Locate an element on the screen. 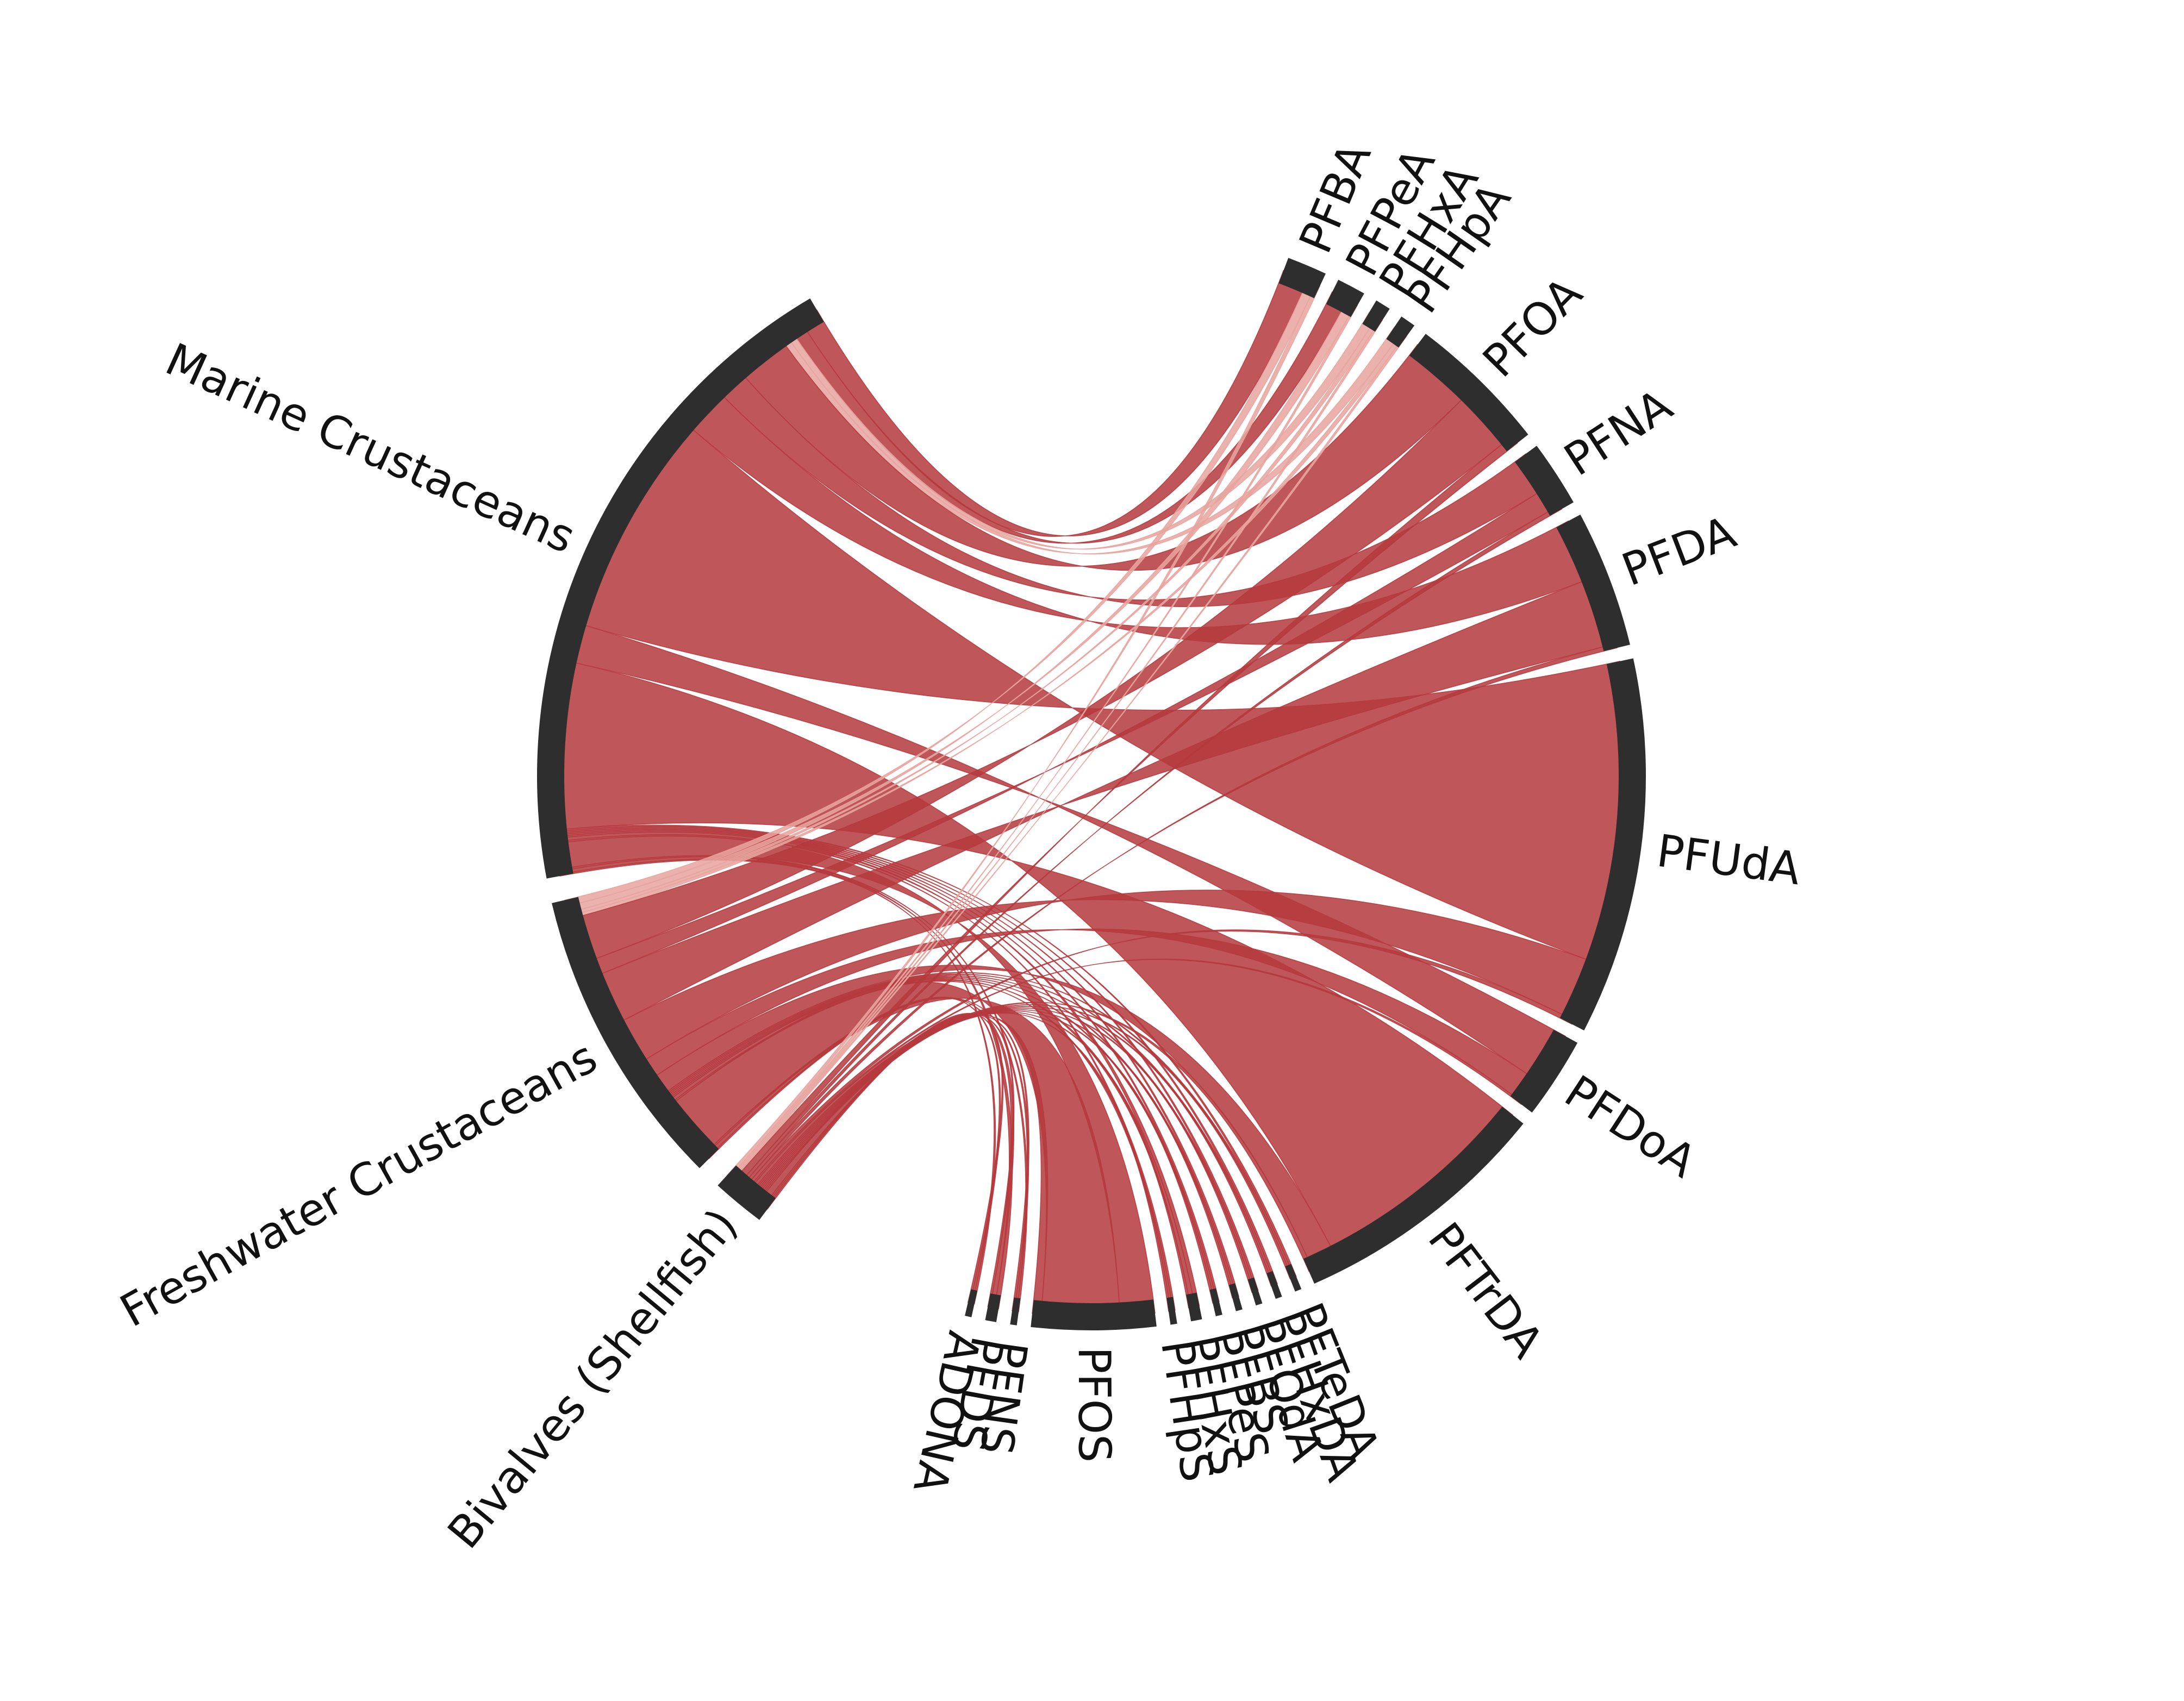 Image resolution: width=2184 pixels, height=1701 pixels. target-label-pfoa: PFOA is located at coordinates (1532, 327).